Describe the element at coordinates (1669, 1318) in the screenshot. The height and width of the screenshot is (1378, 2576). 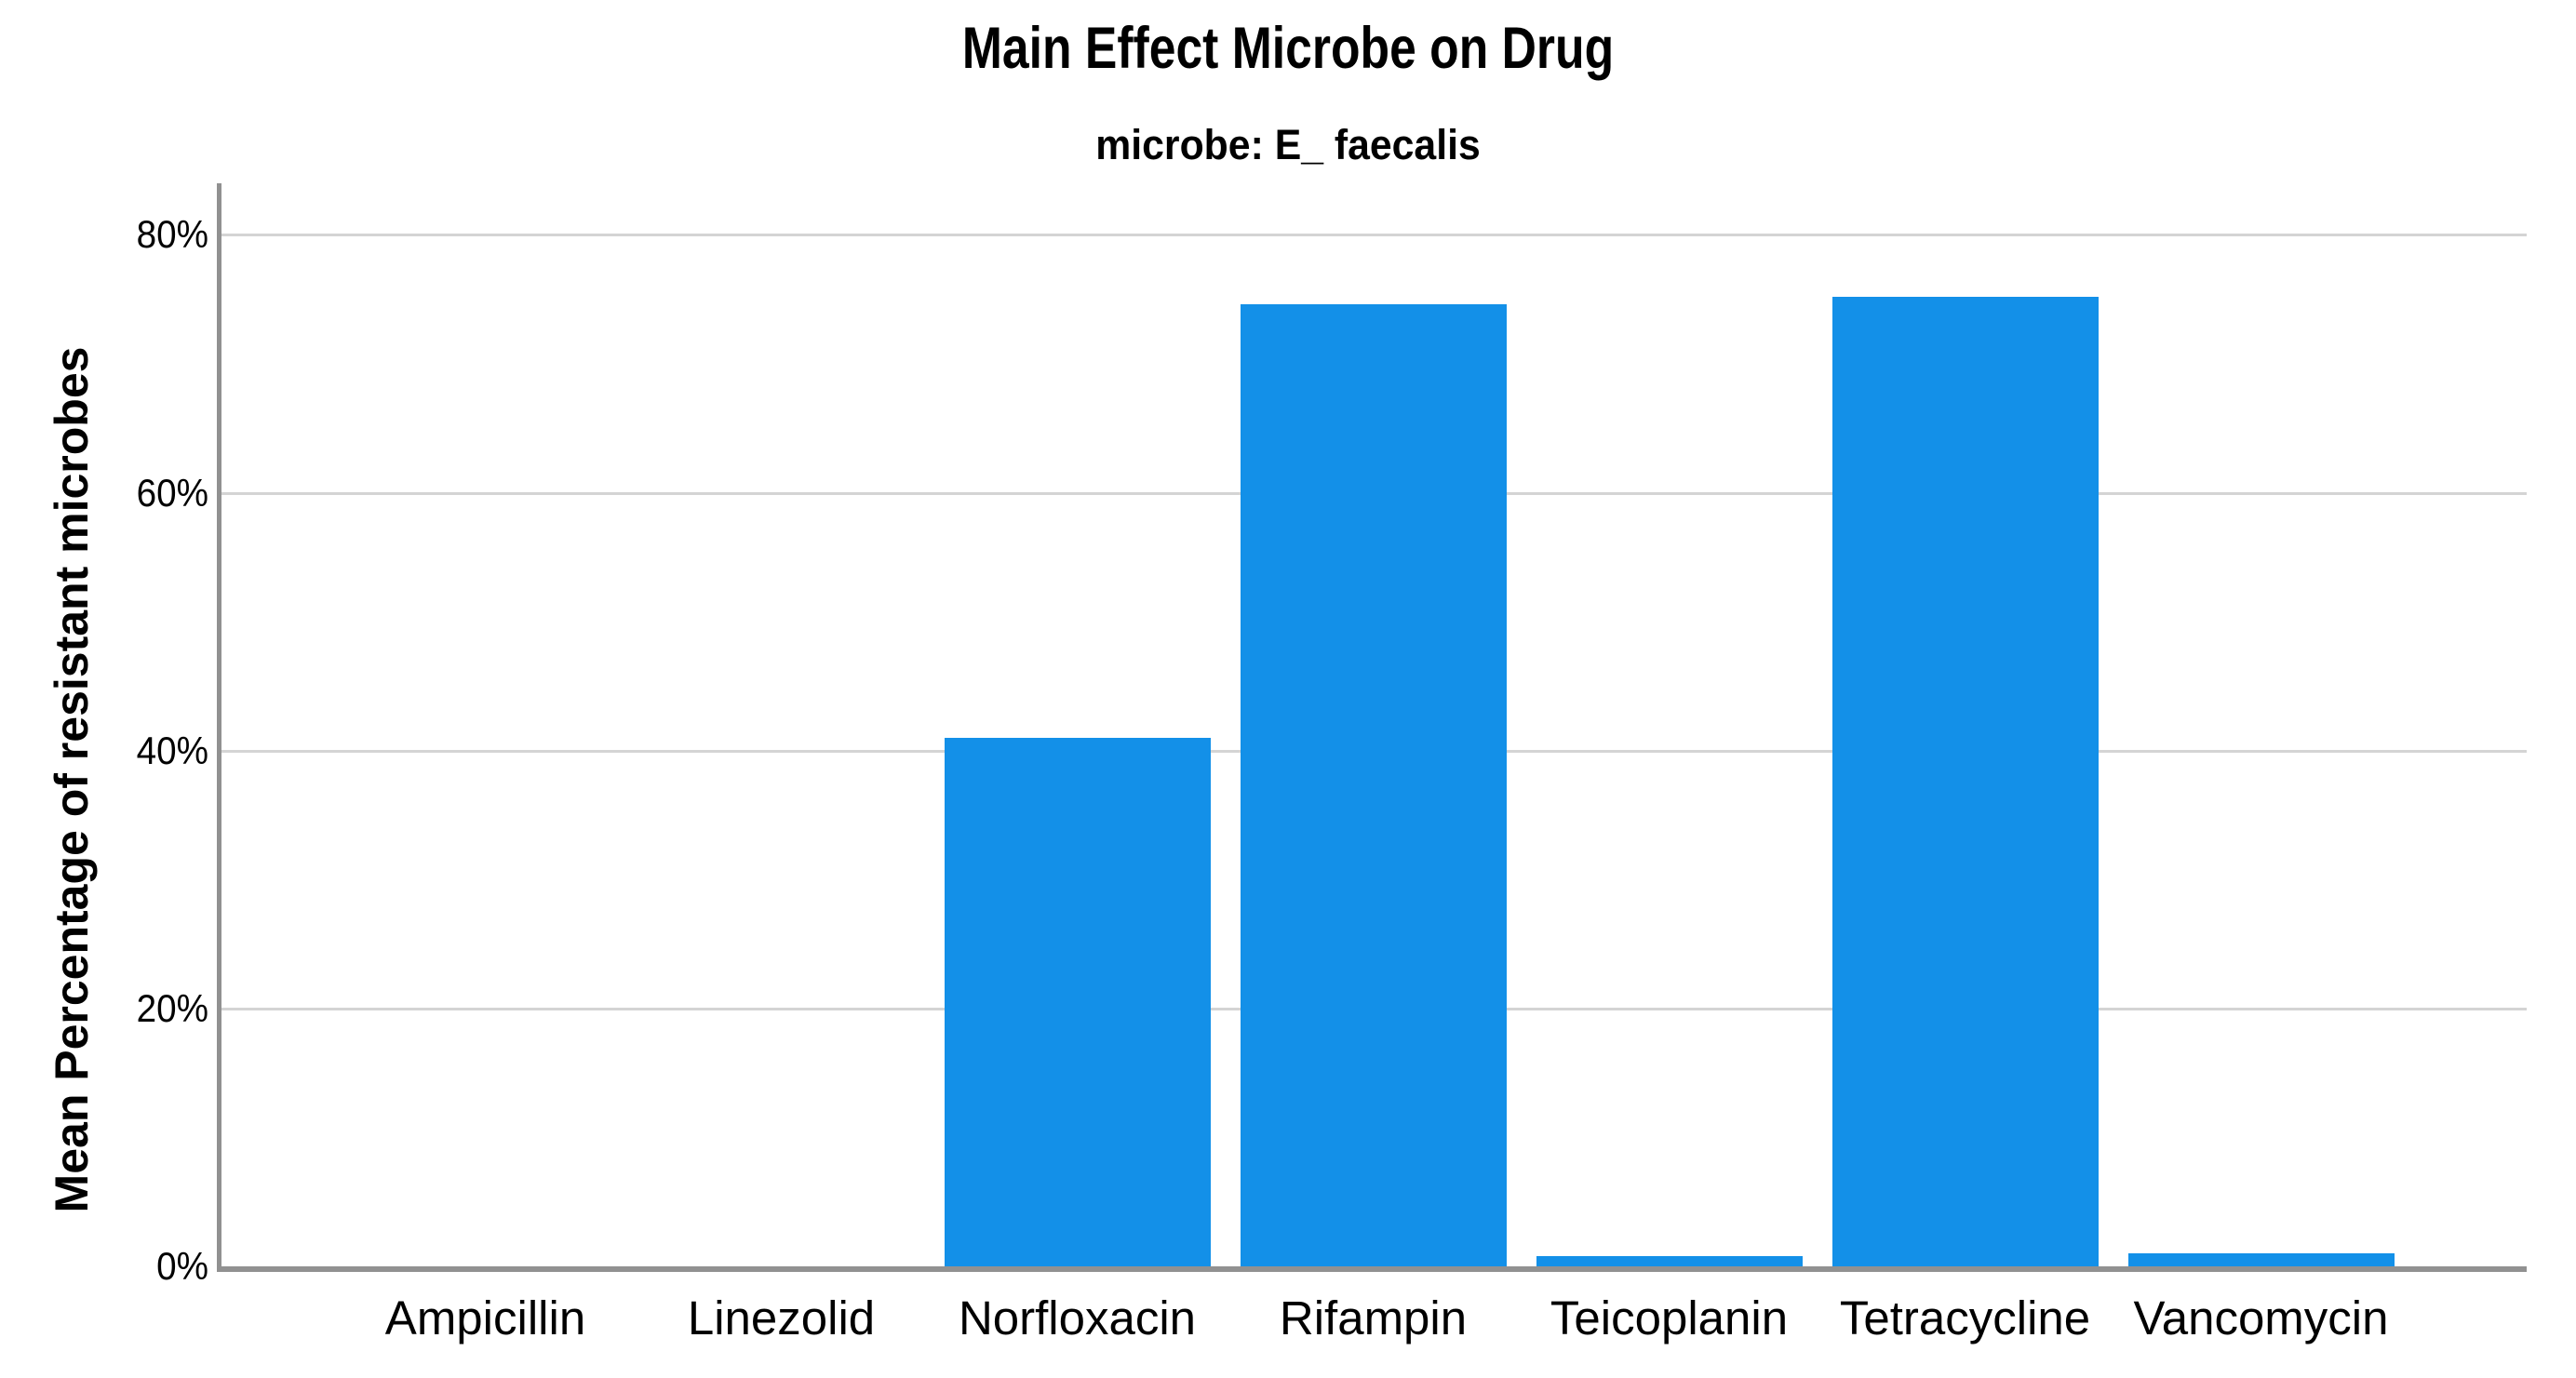
I see `x-tick-label-teicoplanin: Teicoplanin` at that location.